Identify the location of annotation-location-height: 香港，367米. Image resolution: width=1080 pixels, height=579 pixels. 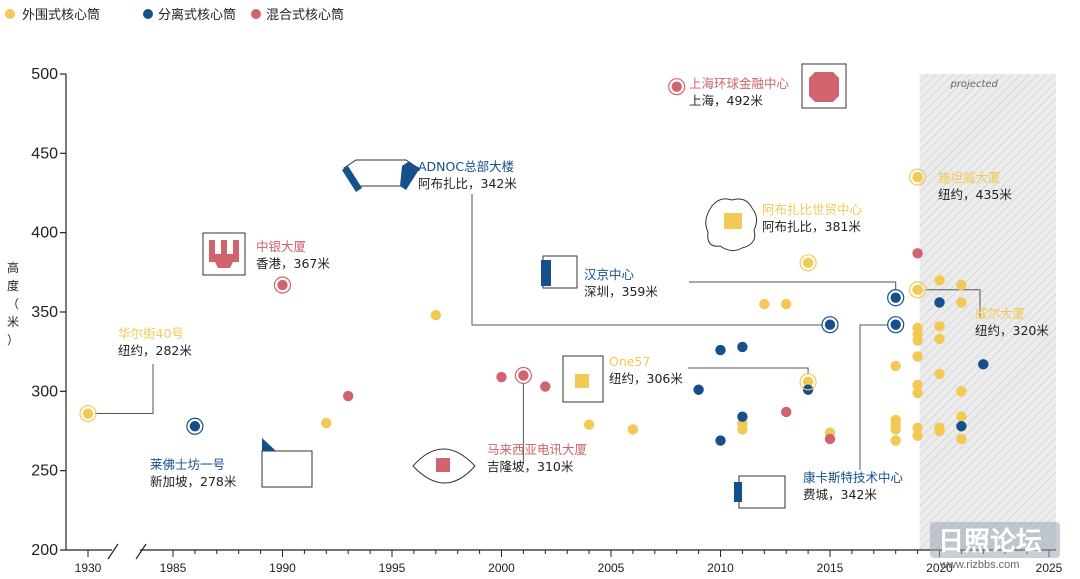
(293, 263).